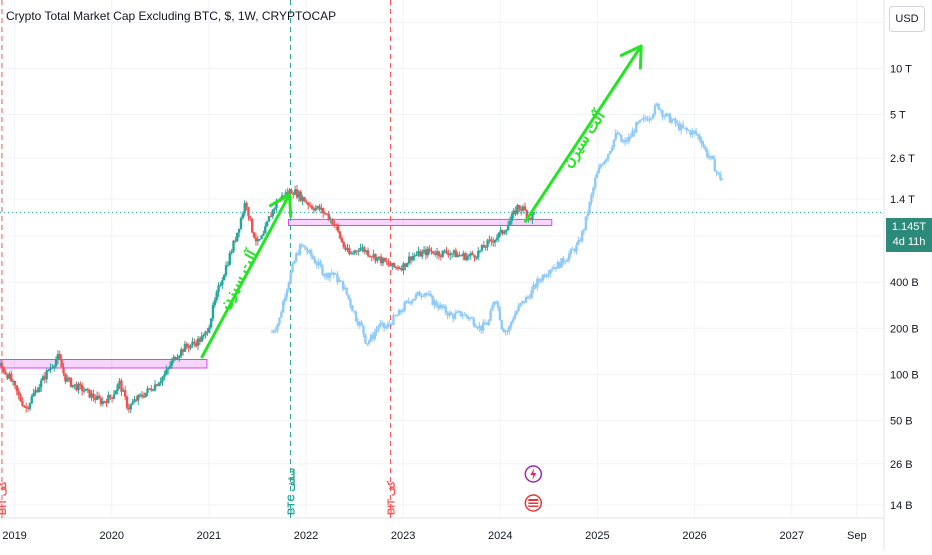 This screenshot has height=555, width=932. Describe the element at coordinates (583, 133) in the screenshot. I see `trend-arrow-line` at that location.